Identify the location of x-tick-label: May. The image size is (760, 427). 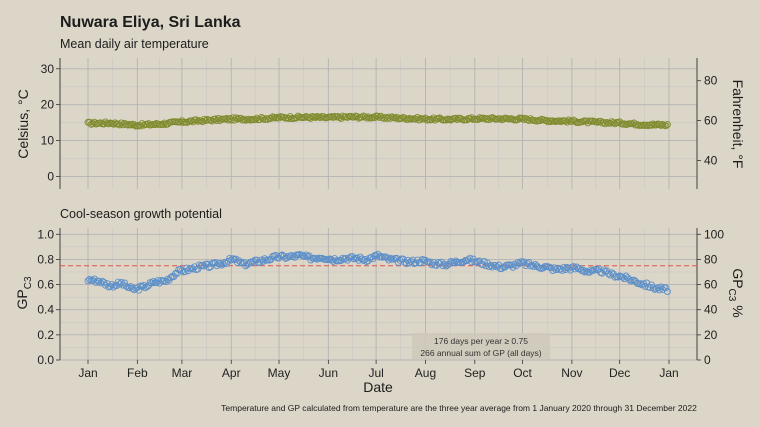
(279, 373).